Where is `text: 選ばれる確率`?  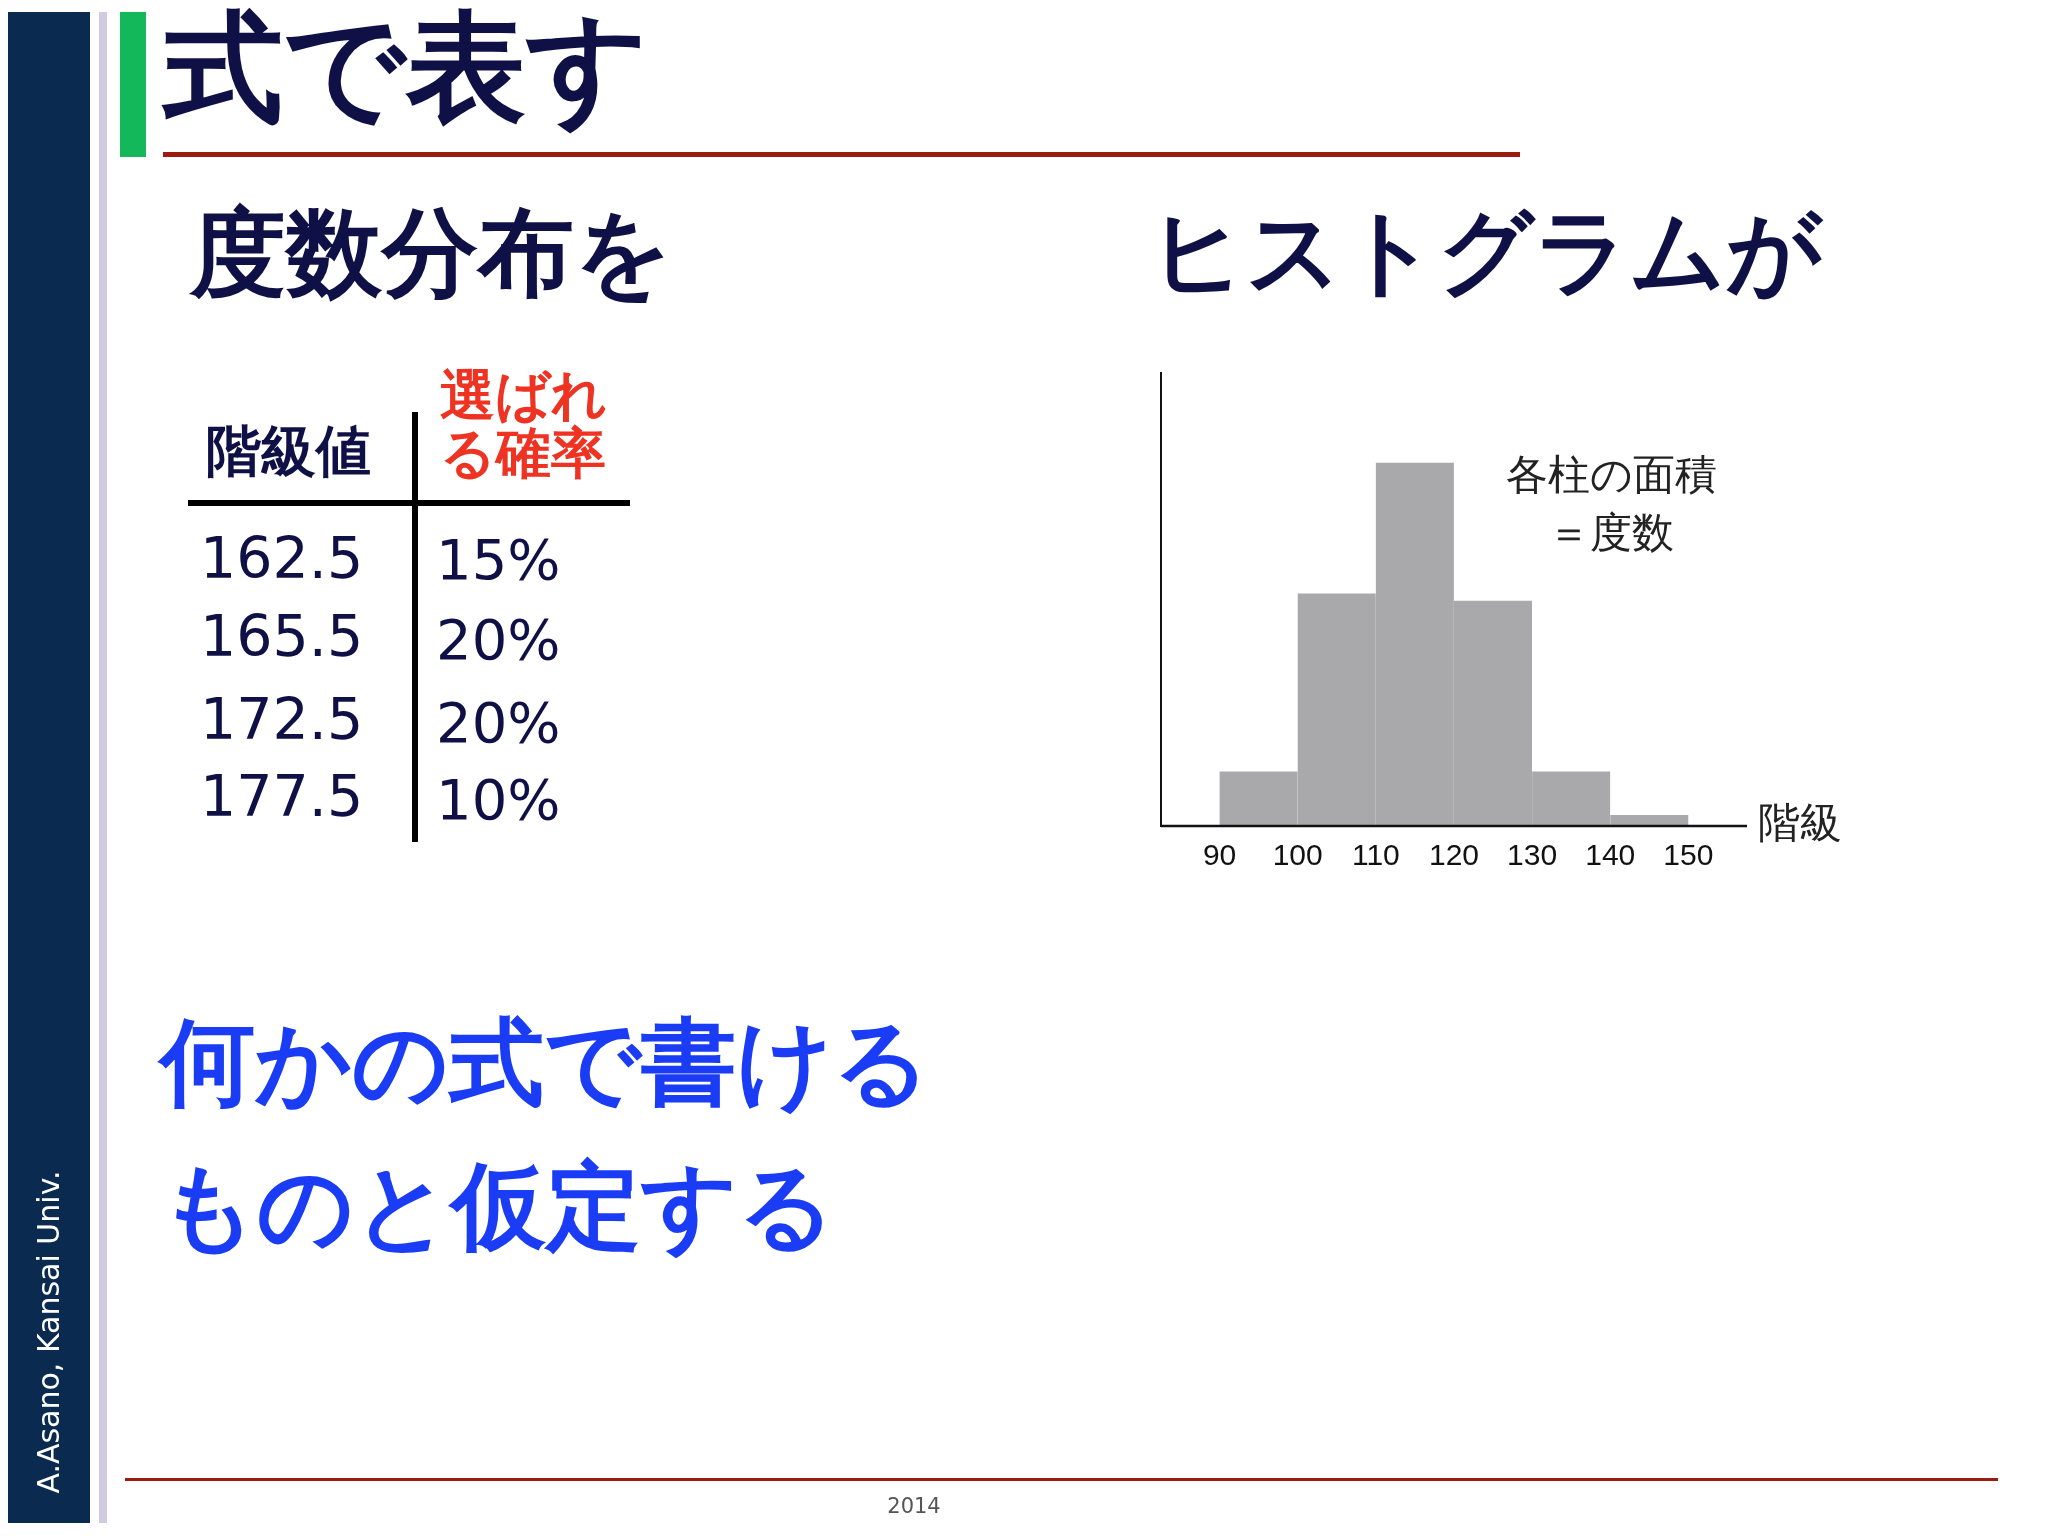
text: 選ばれる確率 is located at coordinates (524, 424).